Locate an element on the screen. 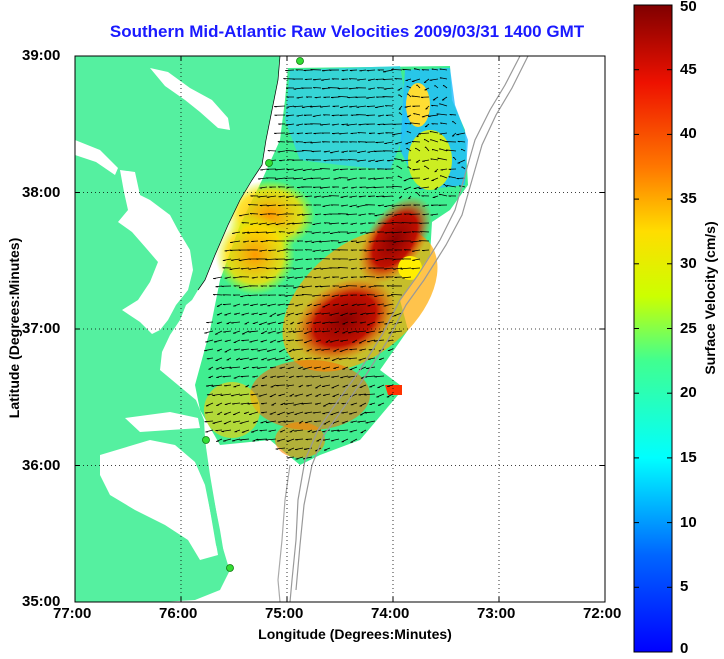 The image size is (724, 659). colorbar-tick-label: 30 is located at coordinates (688, 263).